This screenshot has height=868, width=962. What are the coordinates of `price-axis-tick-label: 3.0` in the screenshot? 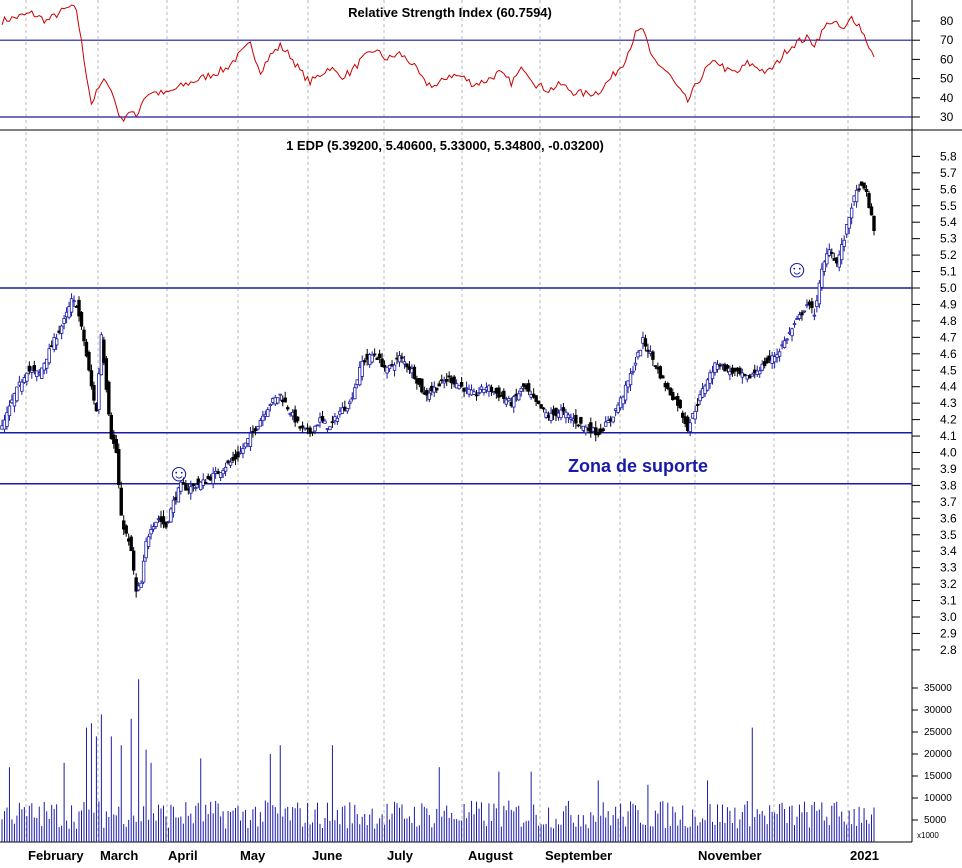 It's located at (948, 617).